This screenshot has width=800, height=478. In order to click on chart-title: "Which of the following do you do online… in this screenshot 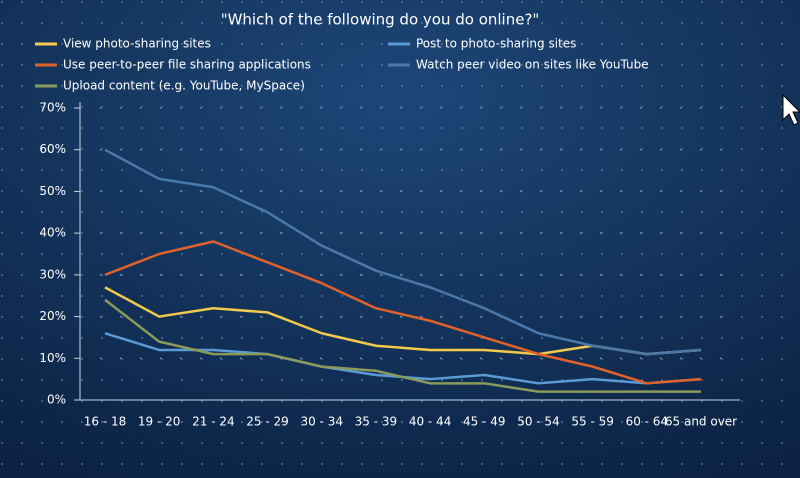, I will do `click(380, 20)`.